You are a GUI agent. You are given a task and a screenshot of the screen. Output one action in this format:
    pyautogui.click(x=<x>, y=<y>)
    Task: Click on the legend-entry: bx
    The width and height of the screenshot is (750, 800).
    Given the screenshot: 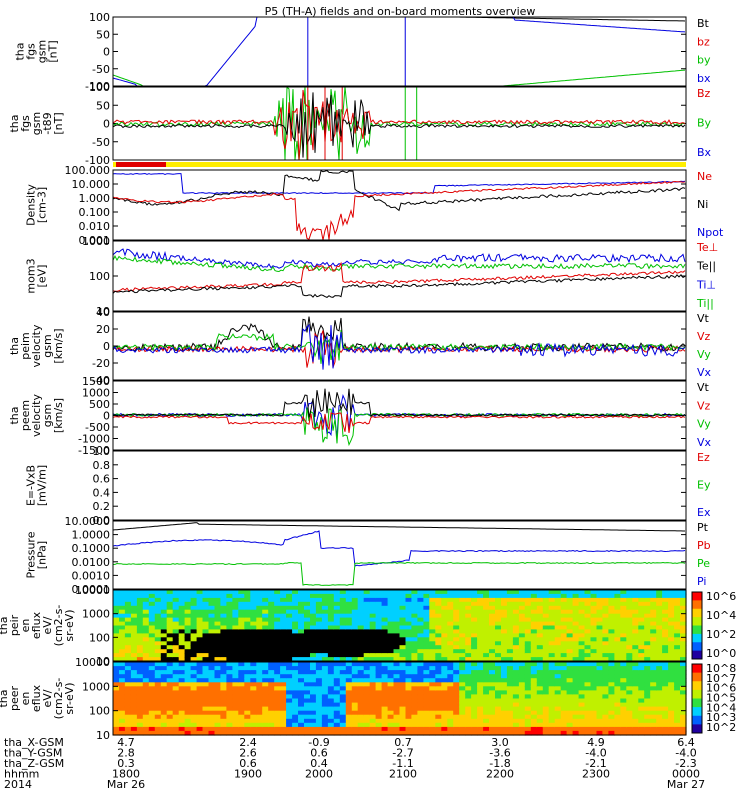 What is the action you would take?
    pyautogui.click(x=704, y=78)
    